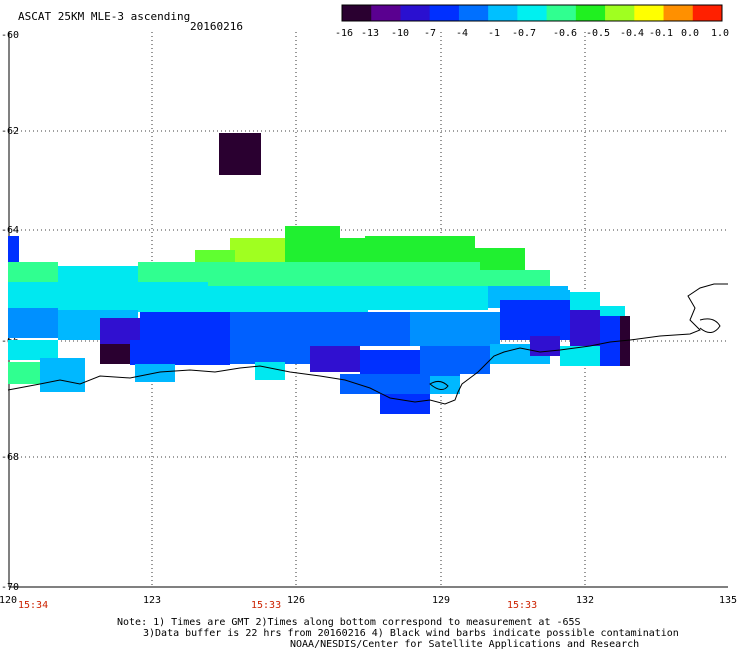  What do you see at coordinates (661, 33) in the screenshot?
I see `colorbar-label: -0.1` at bounding box center [661, 33].